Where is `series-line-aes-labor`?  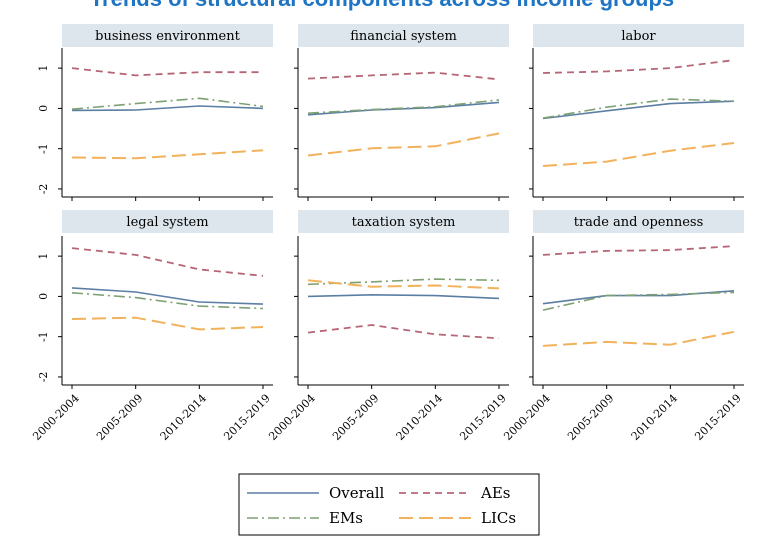 series-line-aes-labor is located at coordinates (638, 66).